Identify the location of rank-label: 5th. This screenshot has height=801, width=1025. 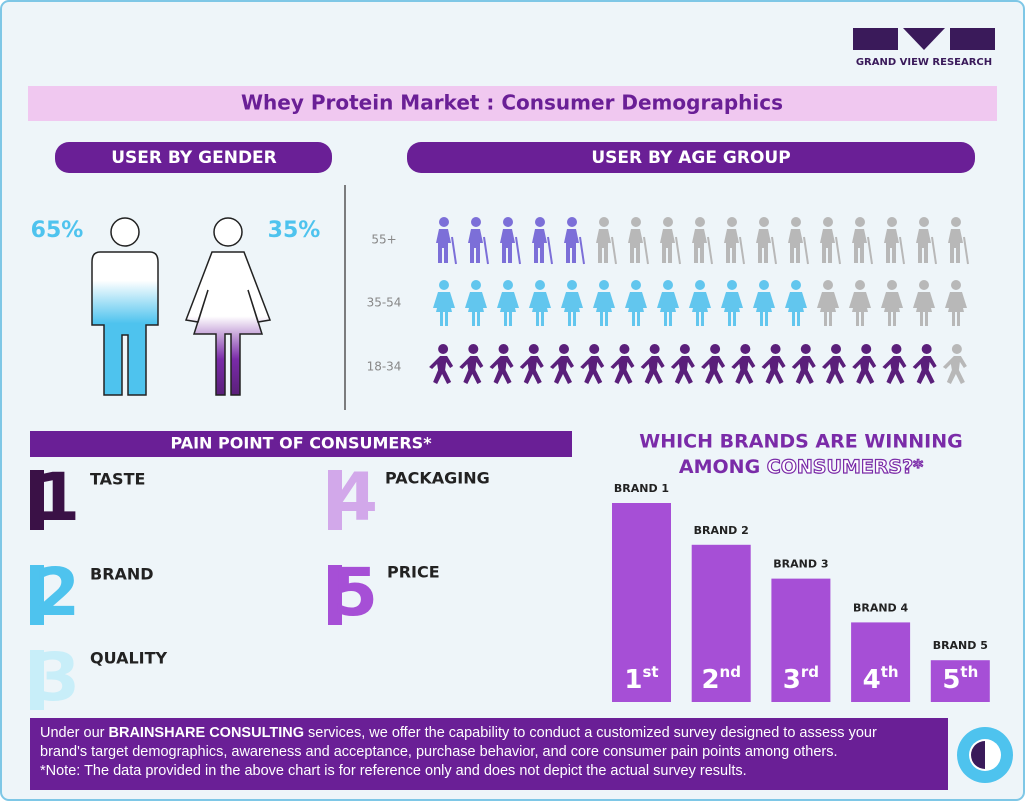
(960, 679).